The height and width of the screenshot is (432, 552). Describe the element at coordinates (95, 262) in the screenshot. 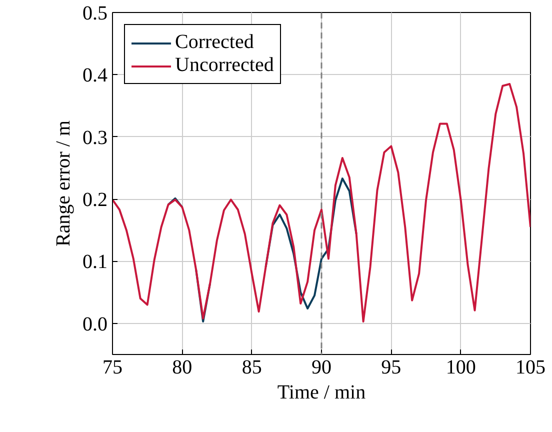

I see `y-tick-label: 0.1` at that location.